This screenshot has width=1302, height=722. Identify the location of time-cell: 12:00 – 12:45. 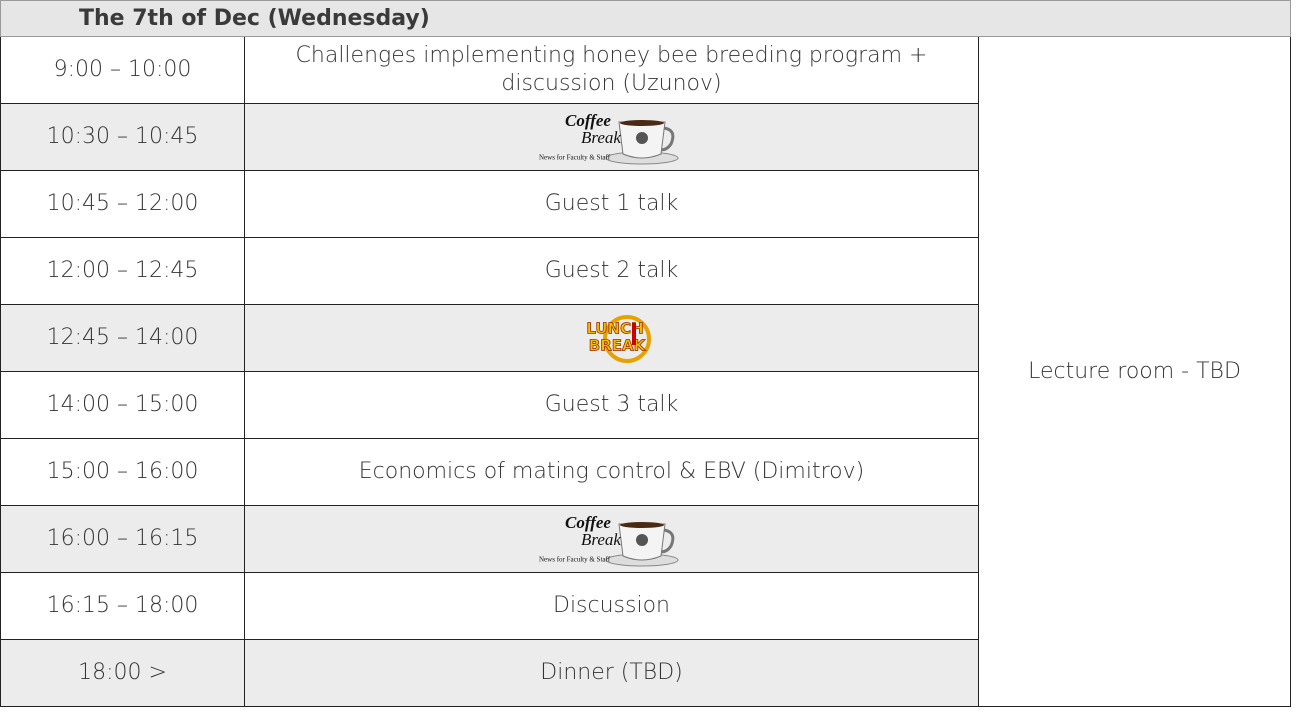
(122, 271).